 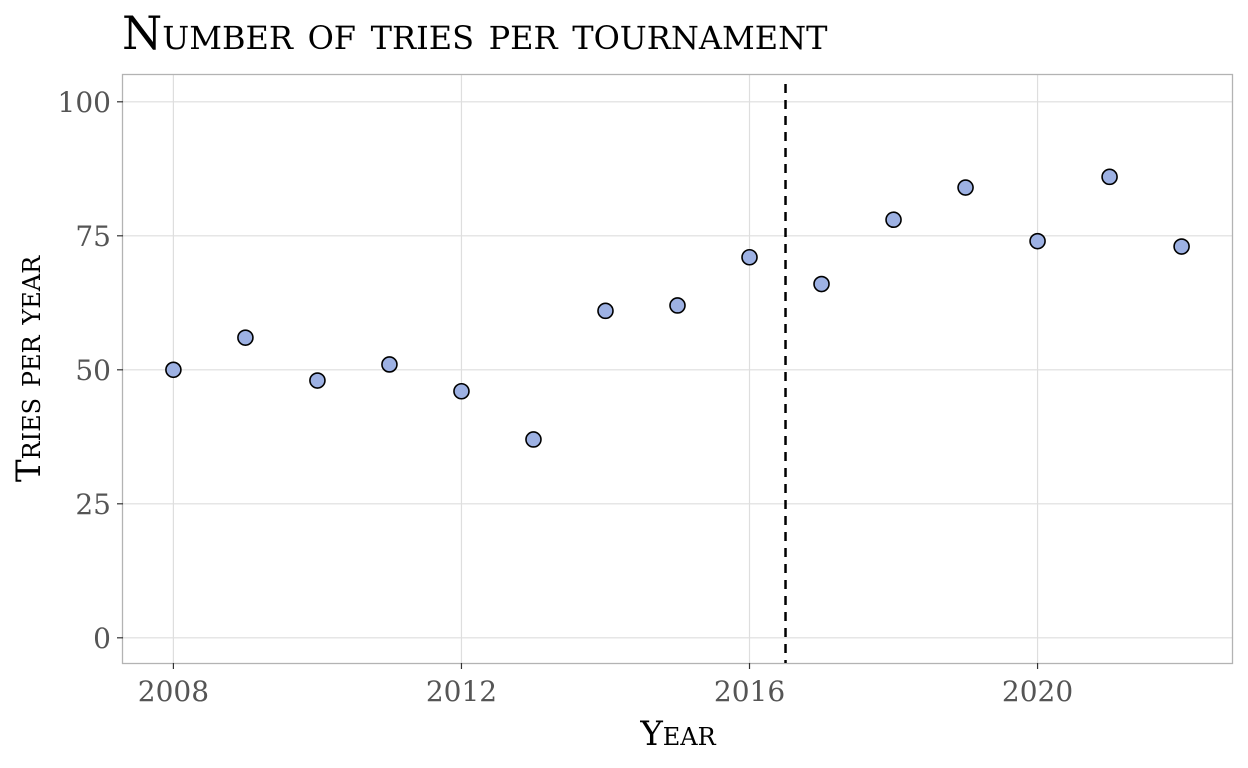 I want to click on x-tick-label: 2008, so click(x=173, y=691).